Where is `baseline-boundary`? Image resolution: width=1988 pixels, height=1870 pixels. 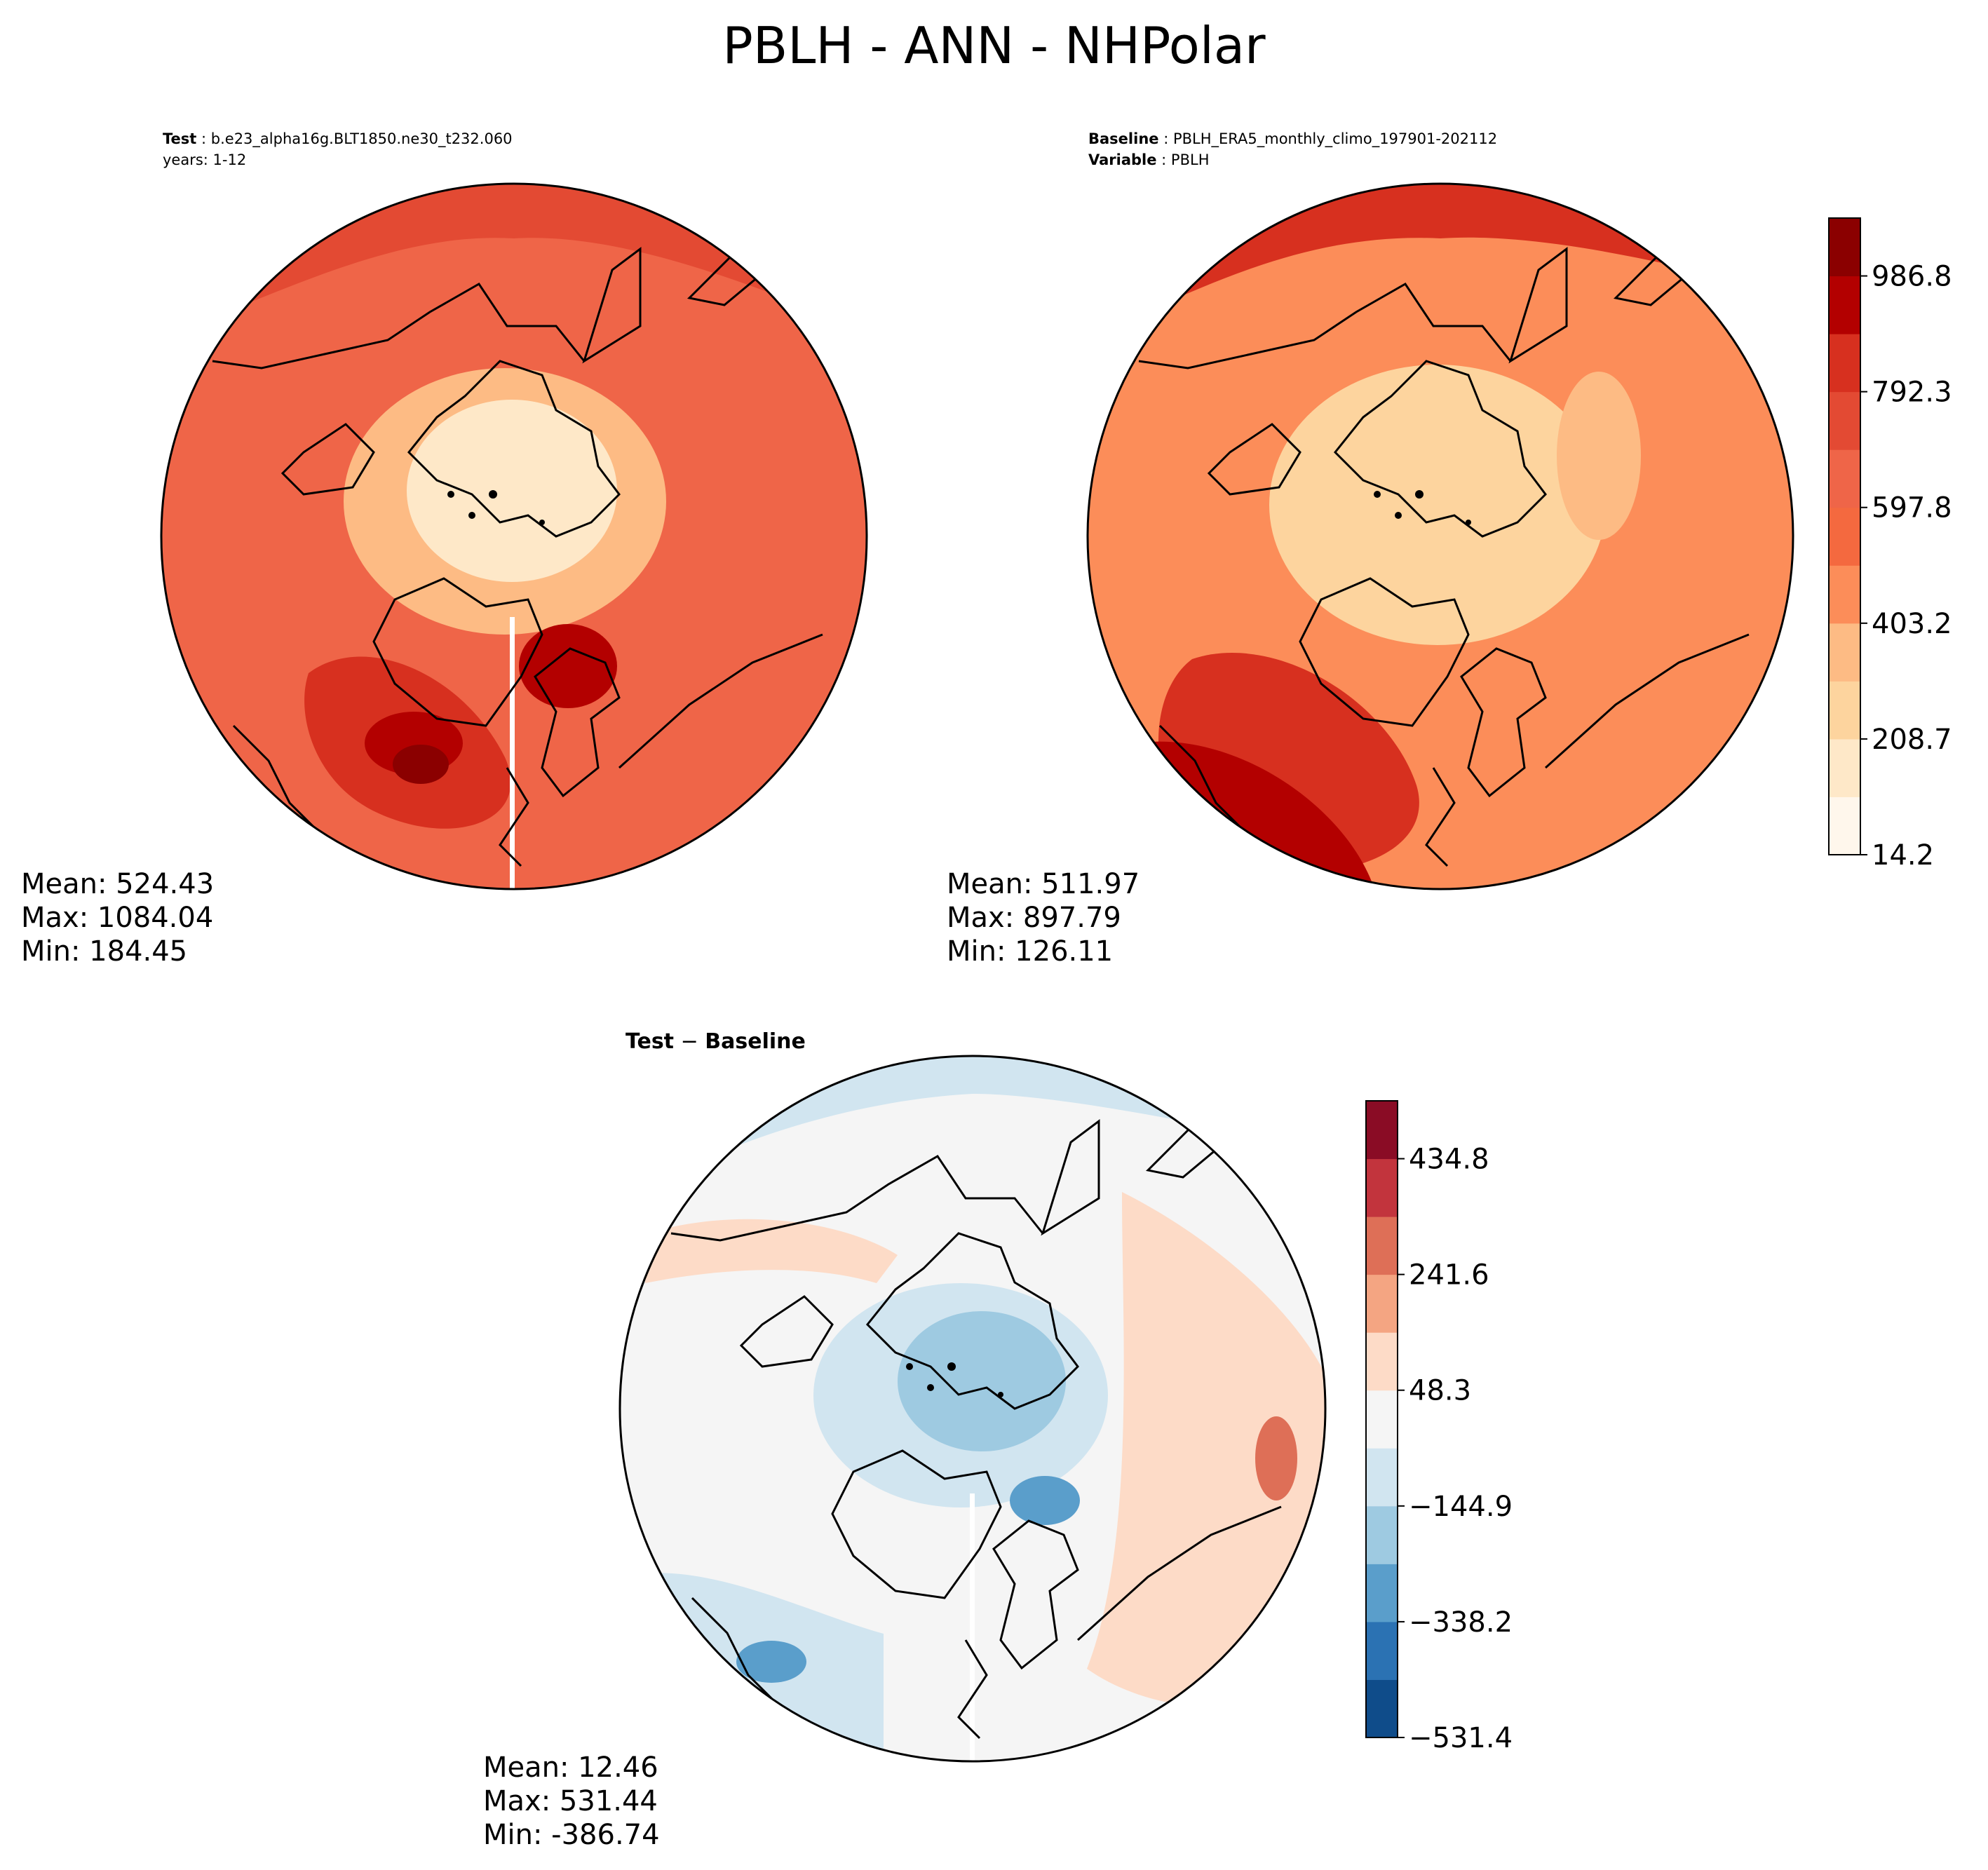 baseline-boundary is located at coordinates (1440, 536).